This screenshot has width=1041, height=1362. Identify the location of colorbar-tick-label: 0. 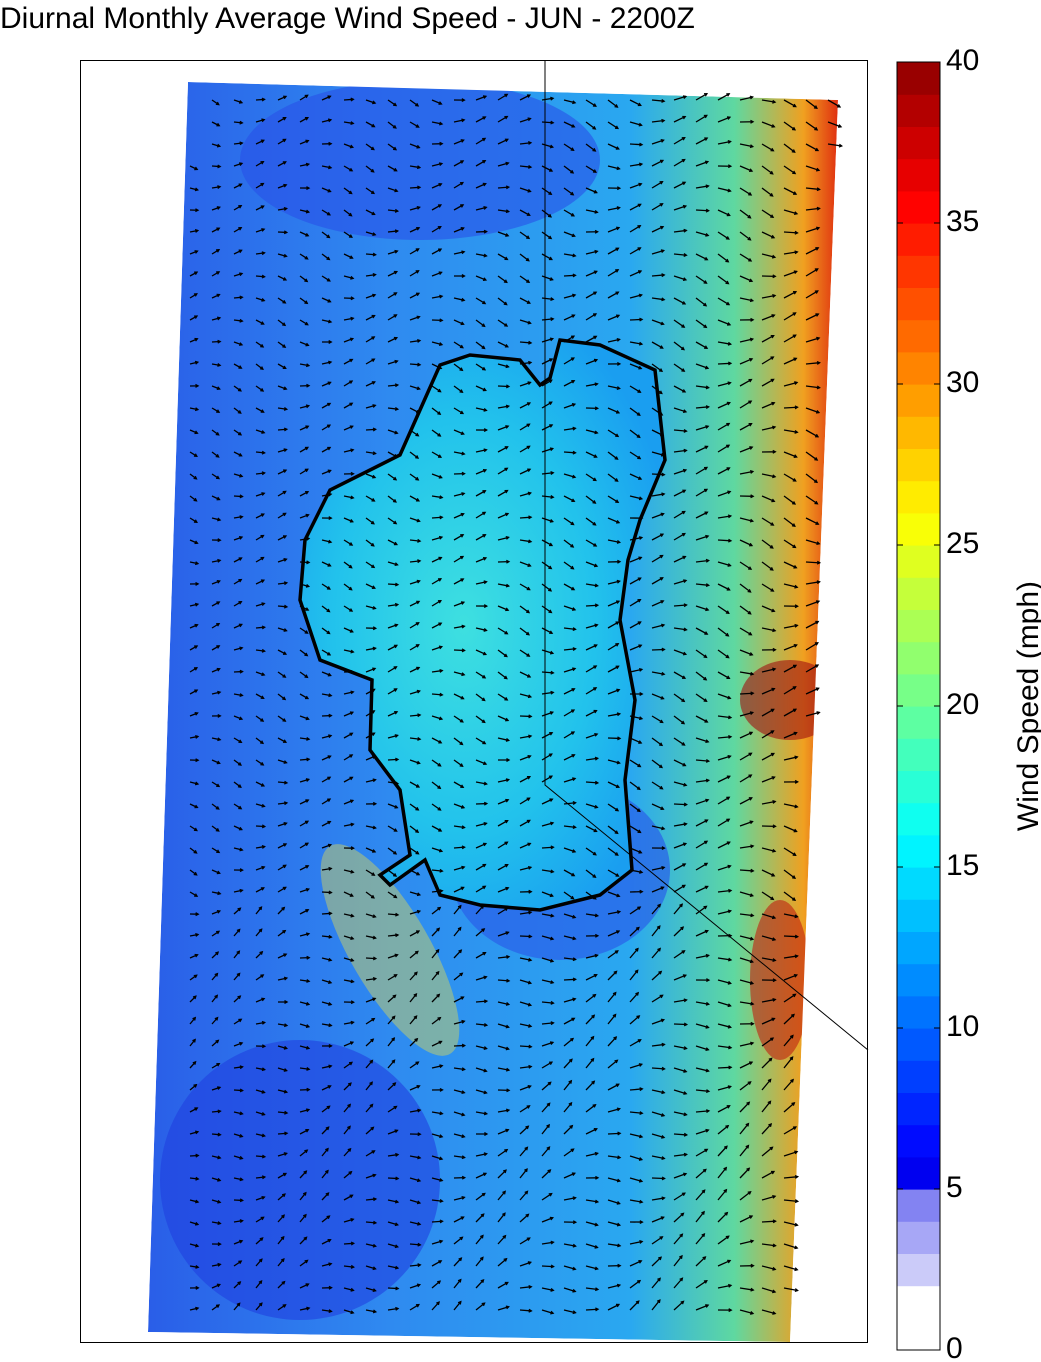
(954, 1347).